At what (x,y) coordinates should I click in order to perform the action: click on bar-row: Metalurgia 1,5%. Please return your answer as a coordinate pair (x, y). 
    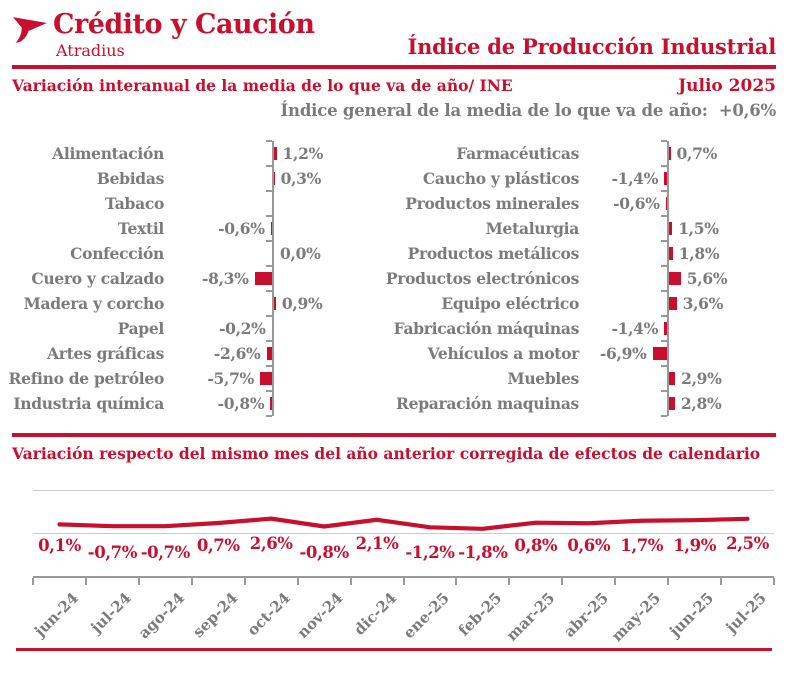
    Looking at the image, I should click on (588, 227).